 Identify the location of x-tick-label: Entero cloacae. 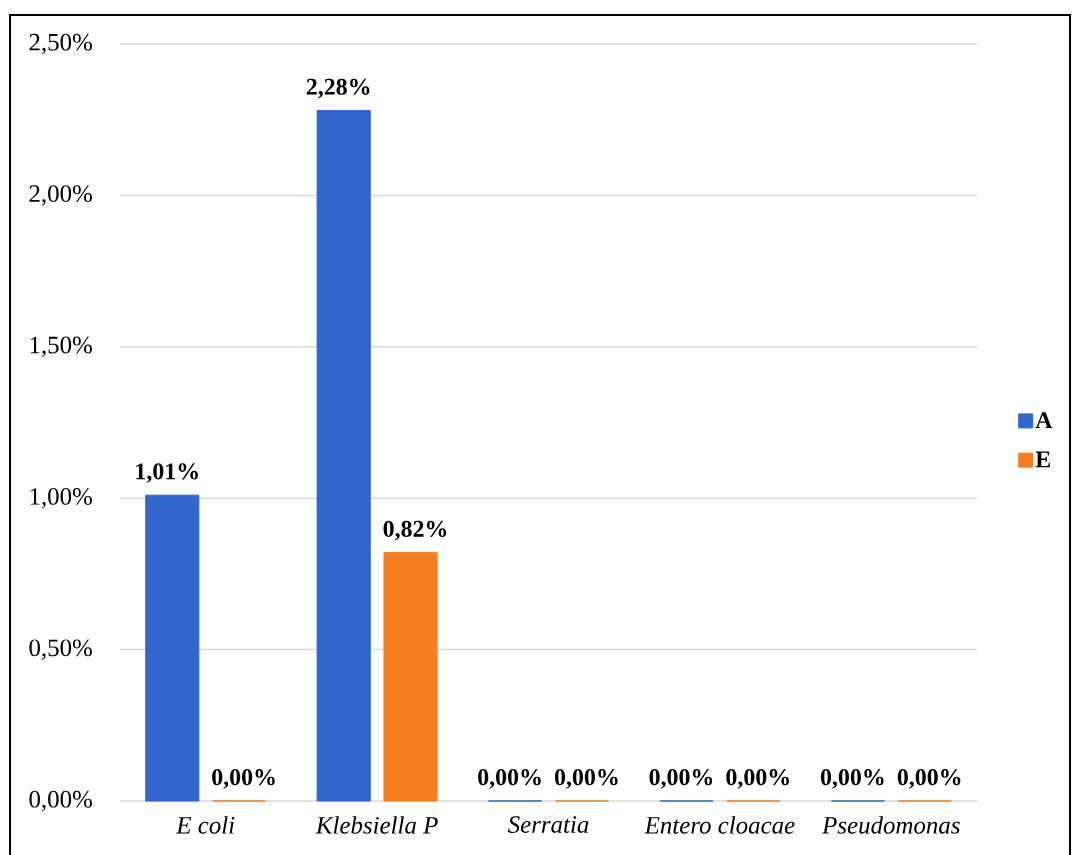
(719, 825).